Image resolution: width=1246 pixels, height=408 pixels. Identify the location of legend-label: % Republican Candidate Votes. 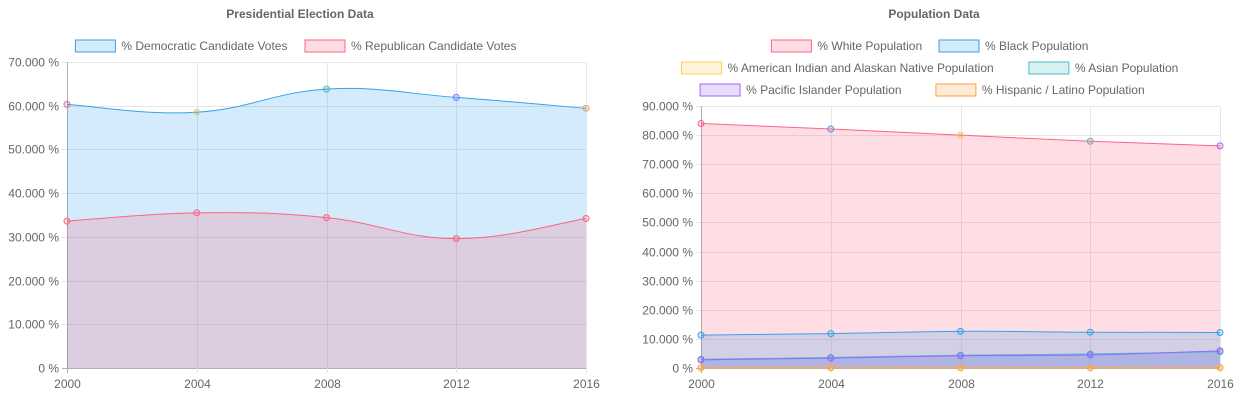
(433, 46).